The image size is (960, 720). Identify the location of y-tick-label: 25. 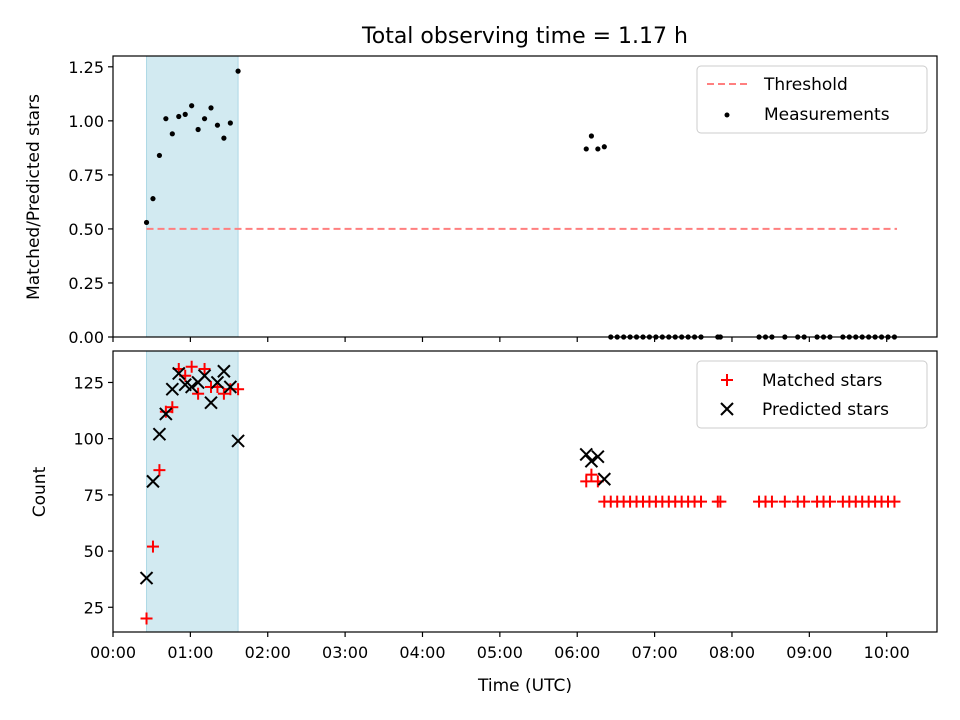
(94, 607).